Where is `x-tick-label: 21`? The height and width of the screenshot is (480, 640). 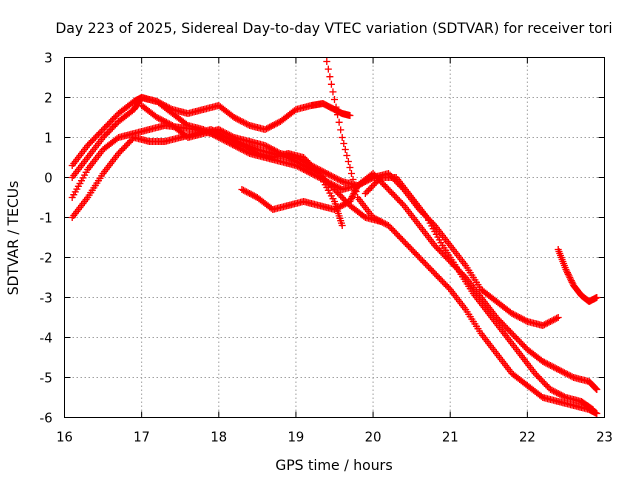 x-tick-label: 21 is located at coordinates (450, 438).